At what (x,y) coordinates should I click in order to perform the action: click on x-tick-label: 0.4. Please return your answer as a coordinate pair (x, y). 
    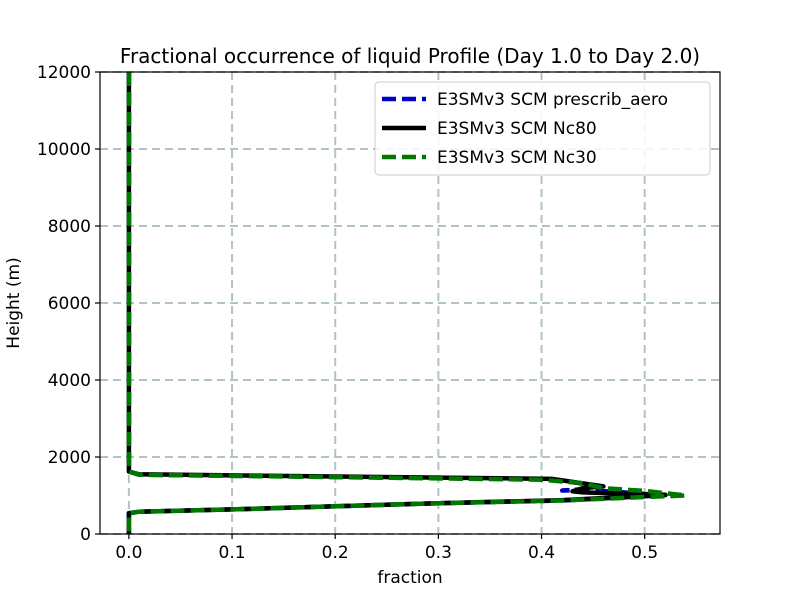
    Looking at the image, I should click on (541, 553).